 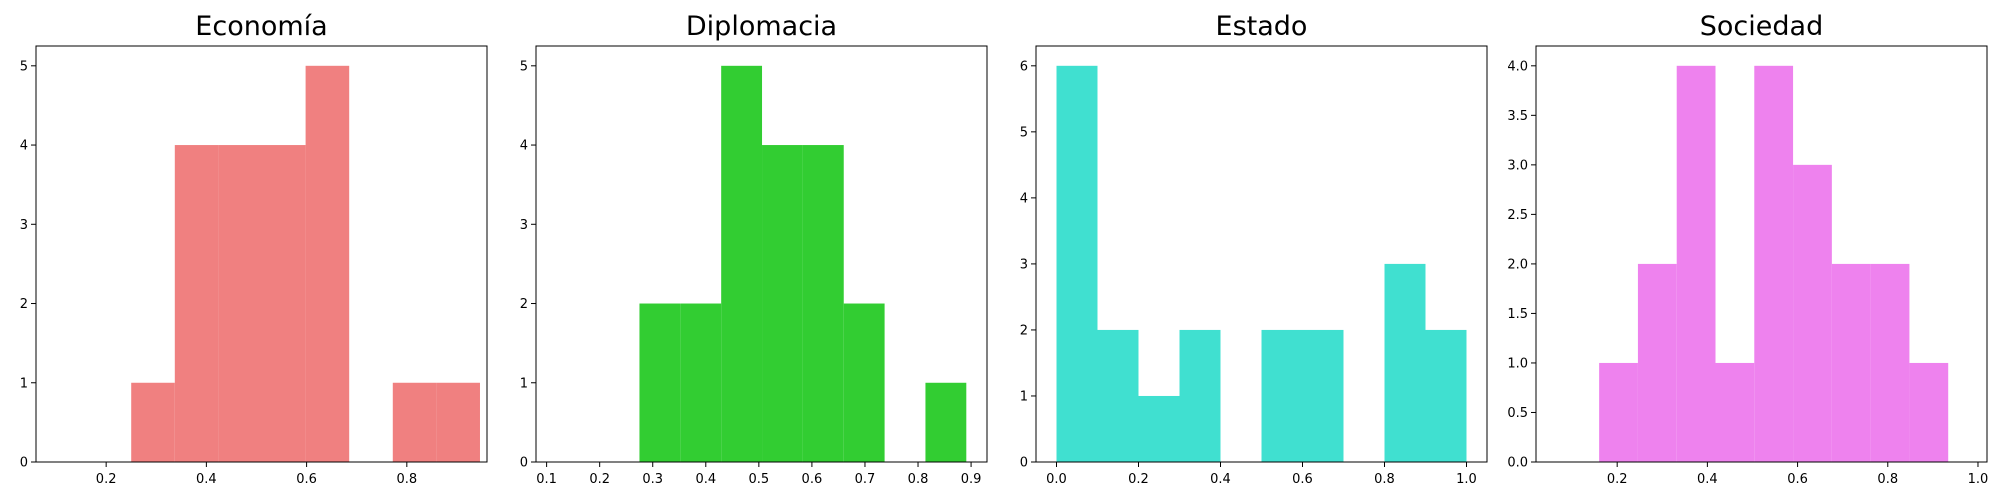 I want to click on chart-title: Economía, so click(x=261, y=26).